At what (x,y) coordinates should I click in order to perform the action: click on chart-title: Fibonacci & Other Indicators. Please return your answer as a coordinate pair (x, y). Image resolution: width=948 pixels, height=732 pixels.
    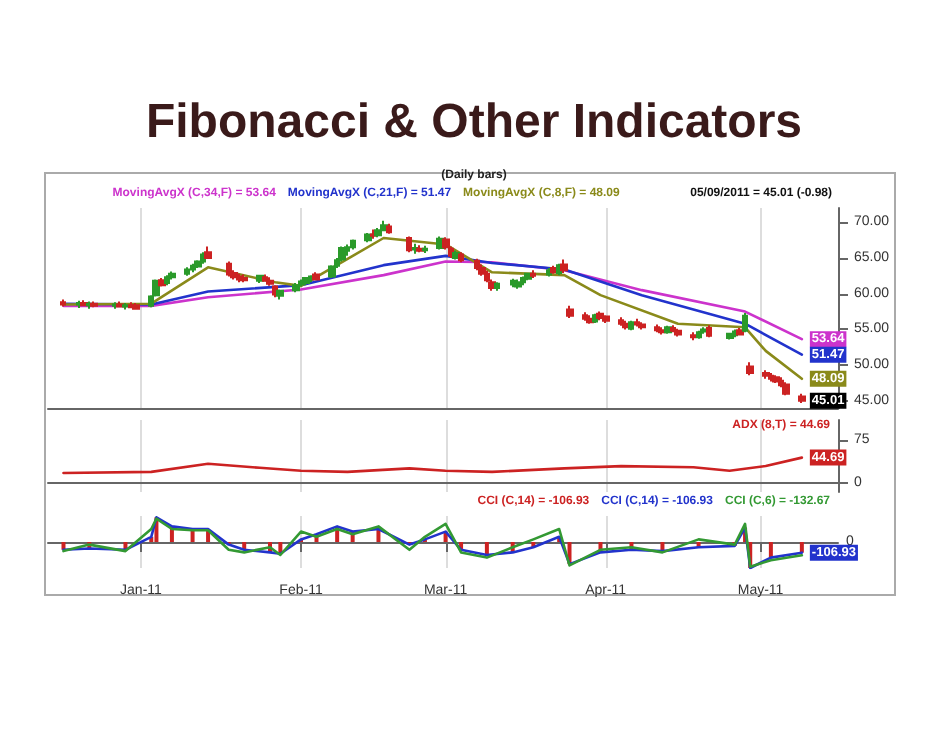
    Looking at the image, I should click on (474, 122).